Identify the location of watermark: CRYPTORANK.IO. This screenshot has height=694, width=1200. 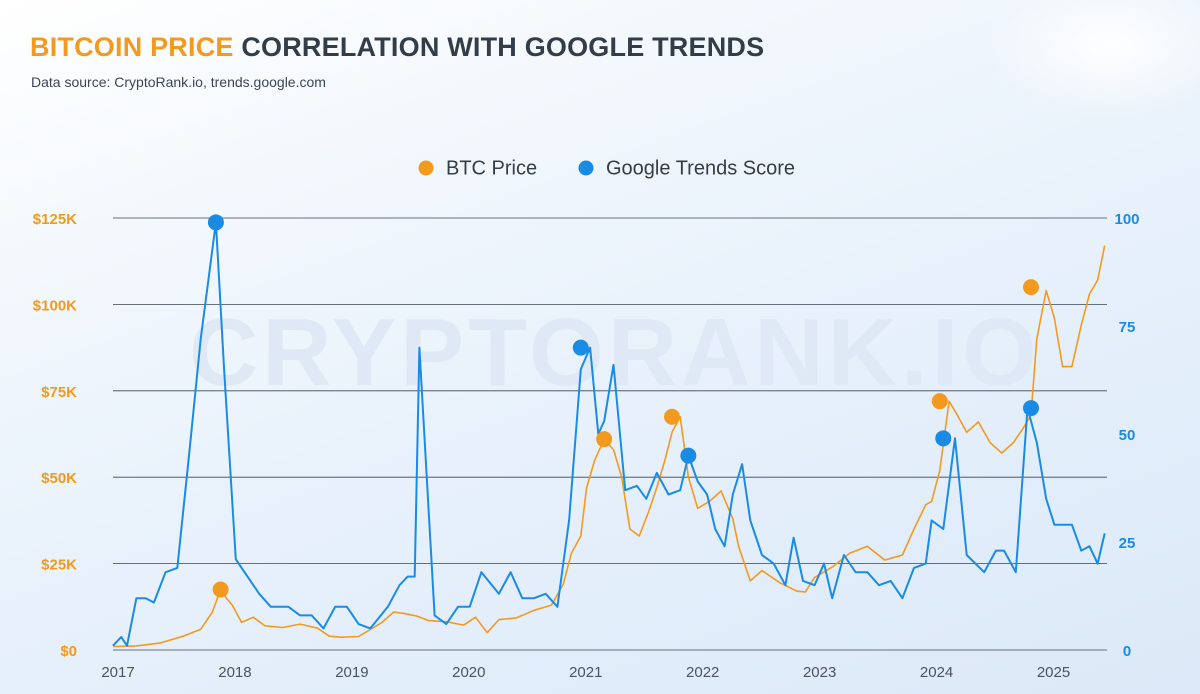
(615, 352).